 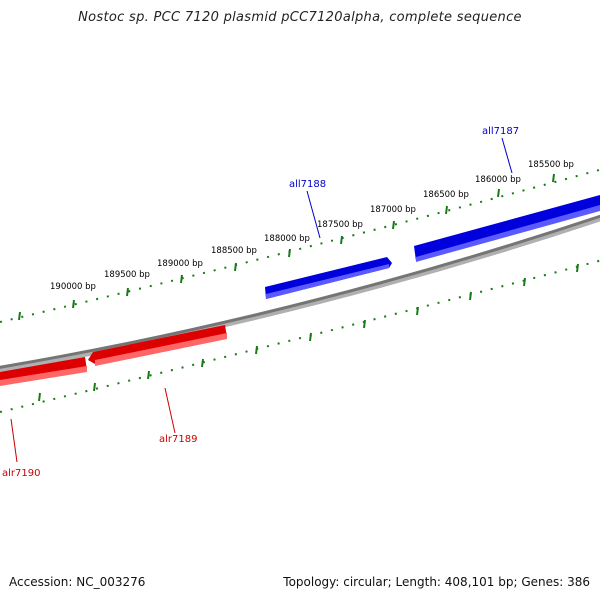 What do you see at coordinates (446, 195) in the screenshot?
I see `tick-label-186500: 186500 bp` at bounding box center [446, 195].